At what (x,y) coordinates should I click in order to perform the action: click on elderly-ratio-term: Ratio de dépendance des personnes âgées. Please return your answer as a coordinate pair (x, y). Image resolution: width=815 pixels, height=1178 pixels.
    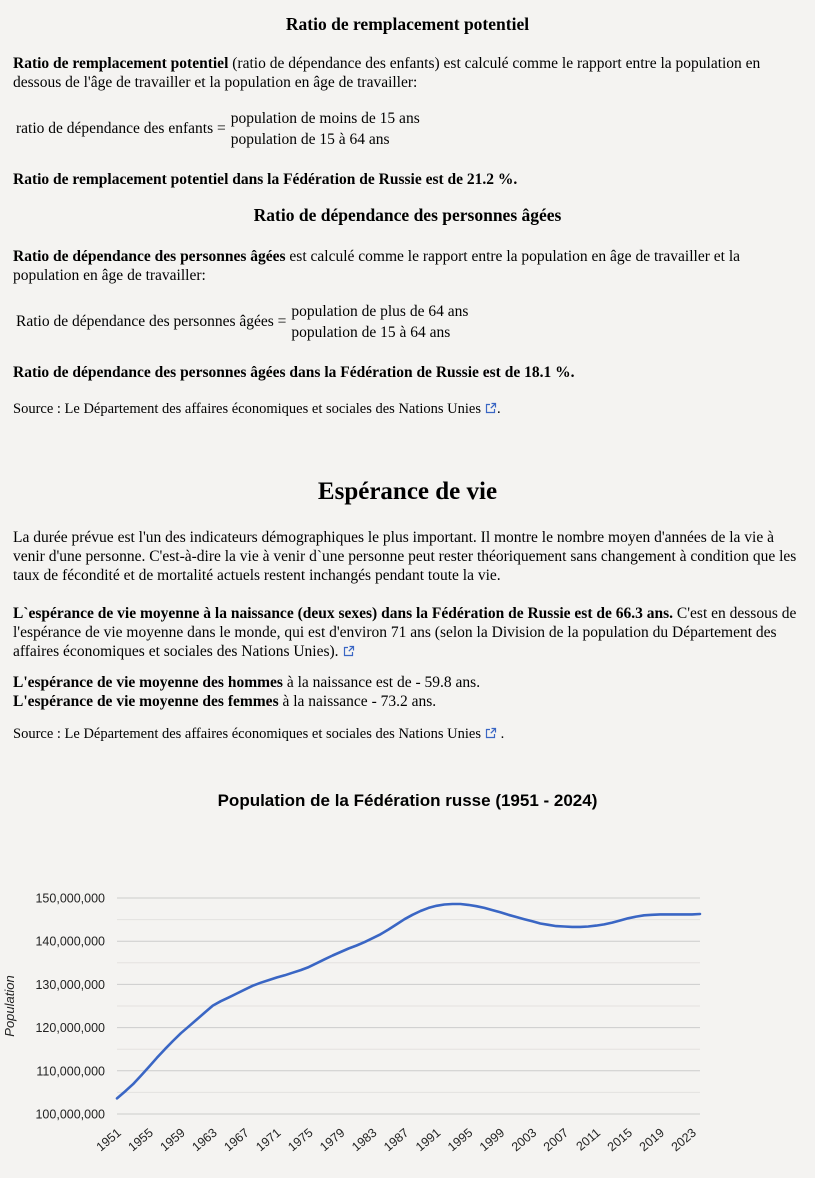
    Looking at the image, I should click on (149, 256).